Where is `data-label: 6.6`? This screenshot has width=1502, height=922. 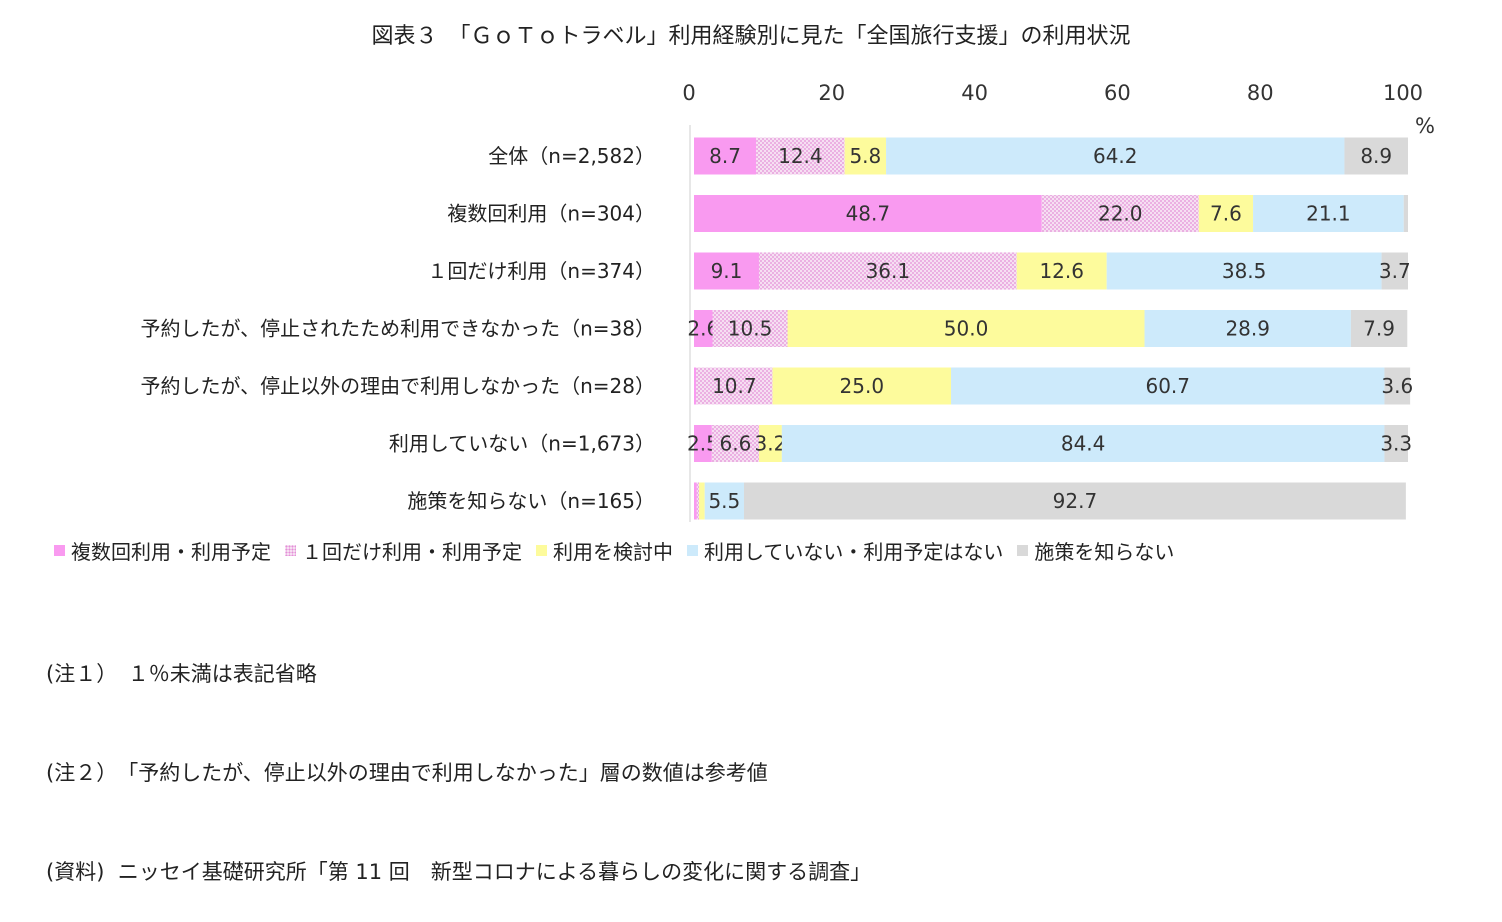 data-label: 6.6 is located at coordinates (736, 444).